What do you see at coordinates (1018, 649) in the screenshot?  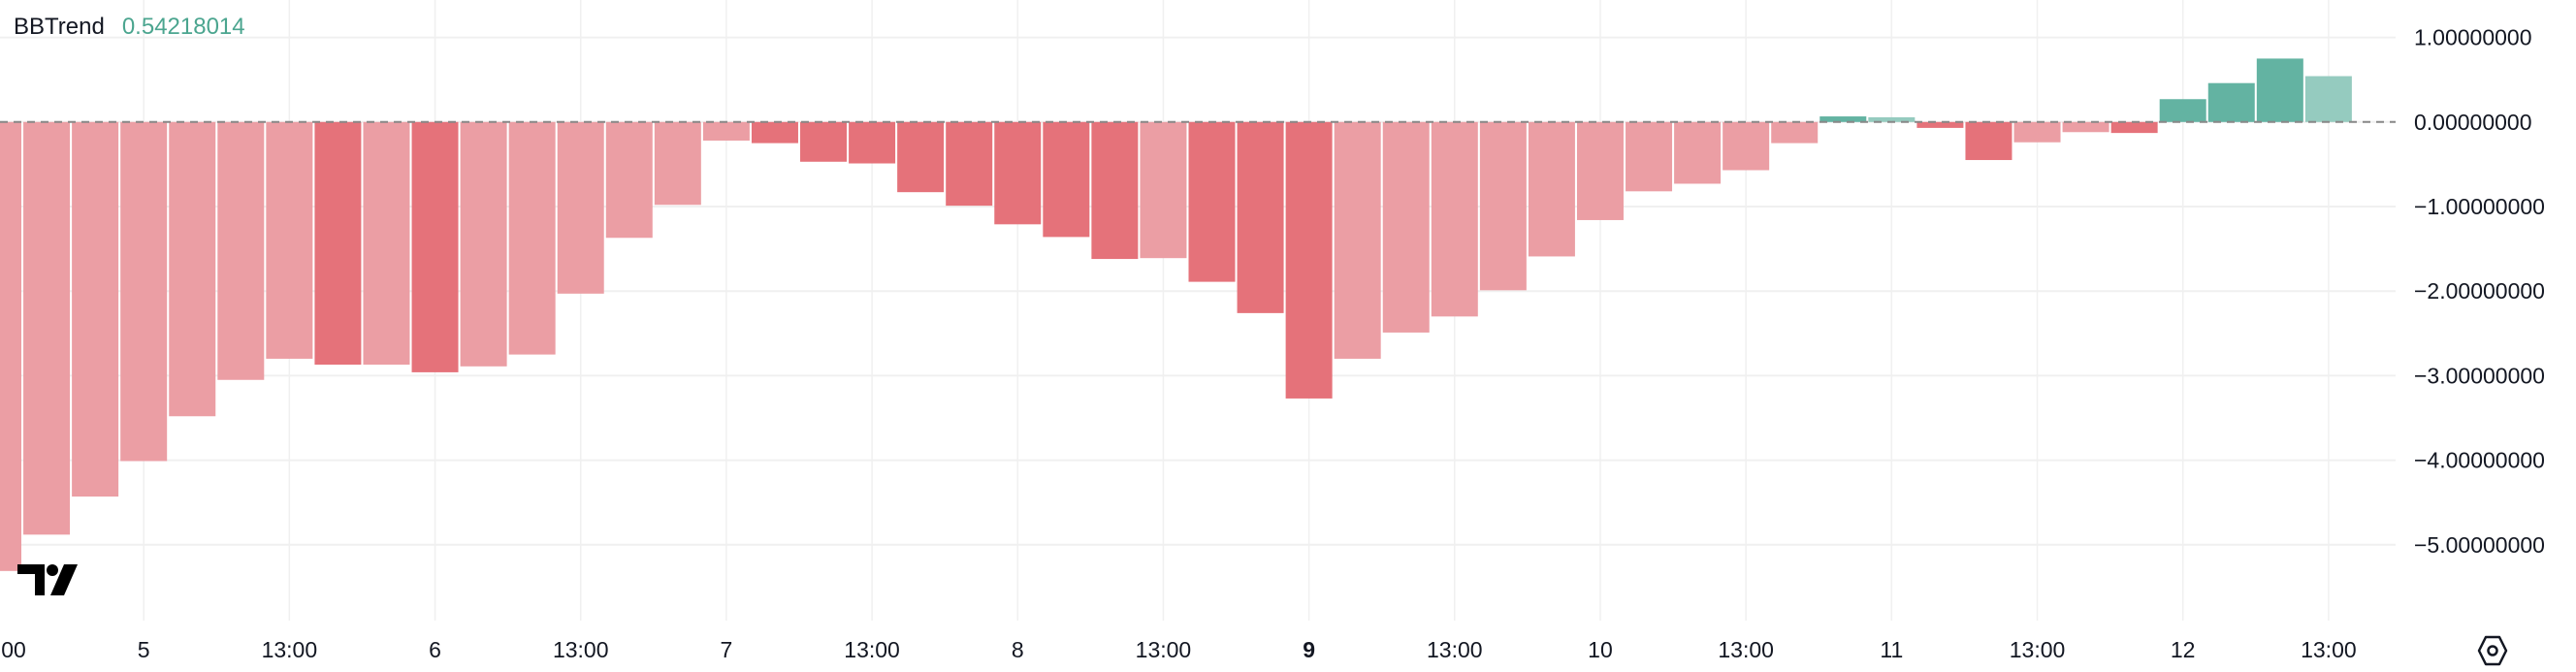 I see `x-tick-label: 8` at bounding box center [1018, 649].